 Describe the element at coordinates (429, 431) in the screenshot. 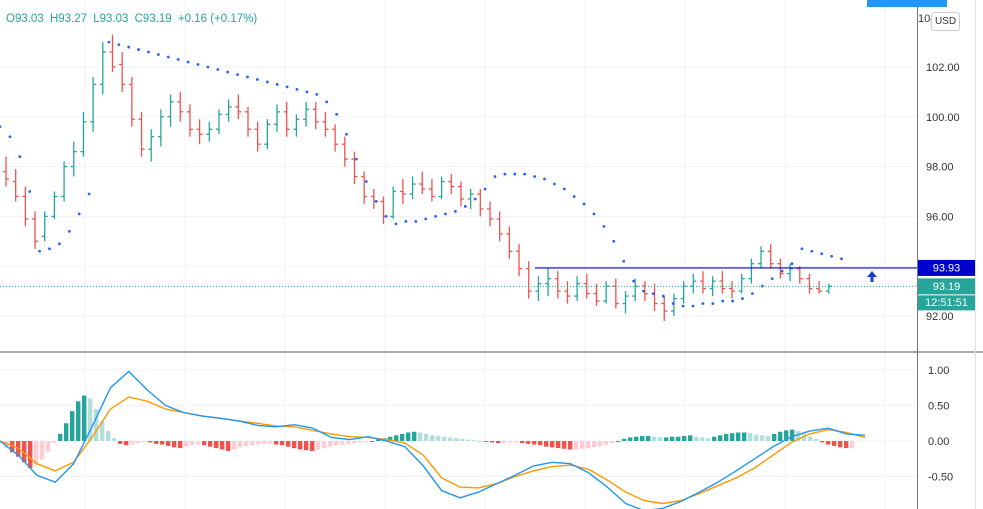

I see `macd-histogram` at that location.